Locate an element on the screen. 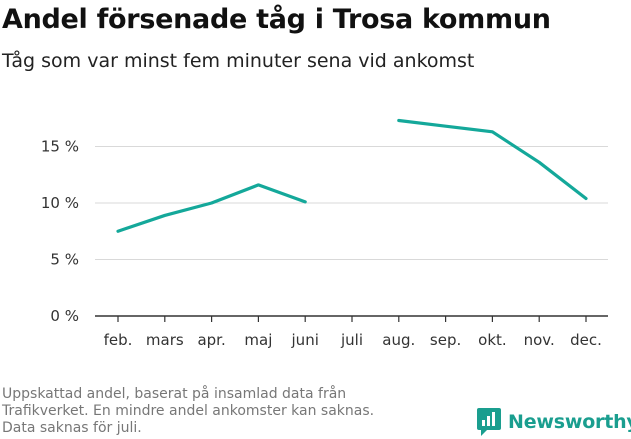 This screenshot has width=631, height=439. chart-title: Andel försenade tåg i Trosa kommun is located at coordinates (276, 19).